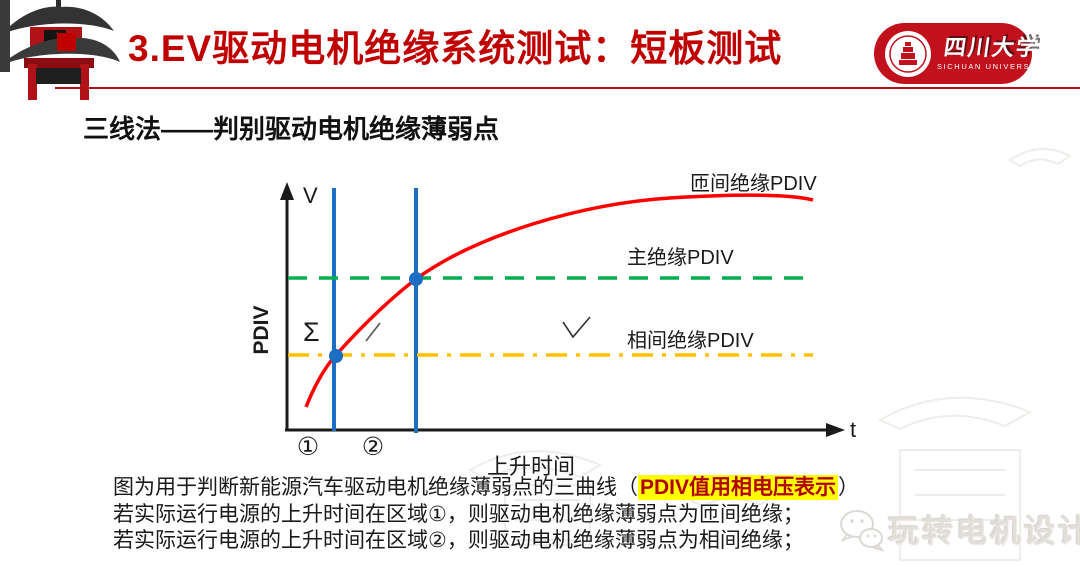 The width and height of the screenshot is (1080, 579). I want to click on check-annotation, so click(576, 327).